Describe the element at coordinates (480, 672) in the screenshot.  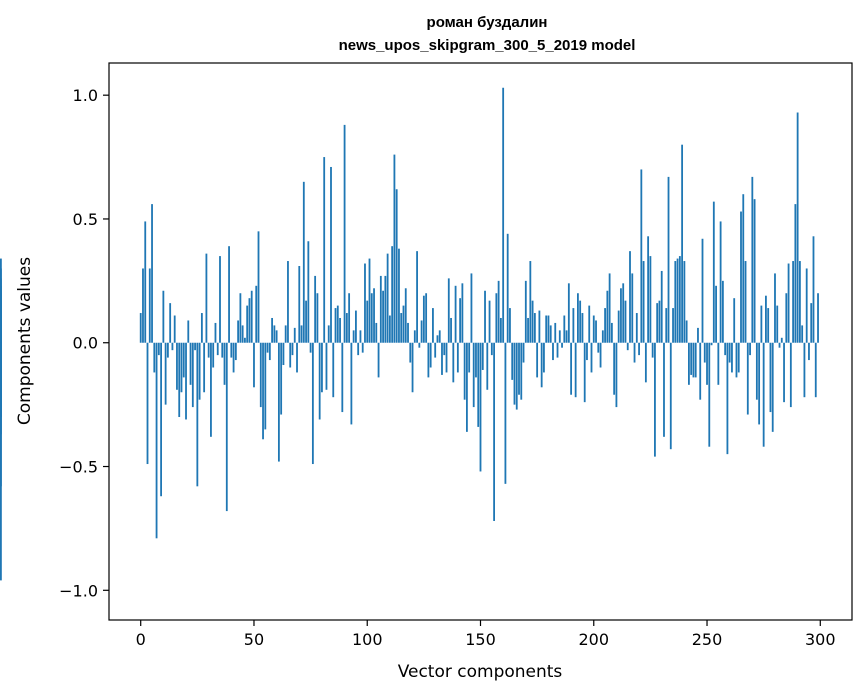
I see `x-axis-label: Vector components` at that location.